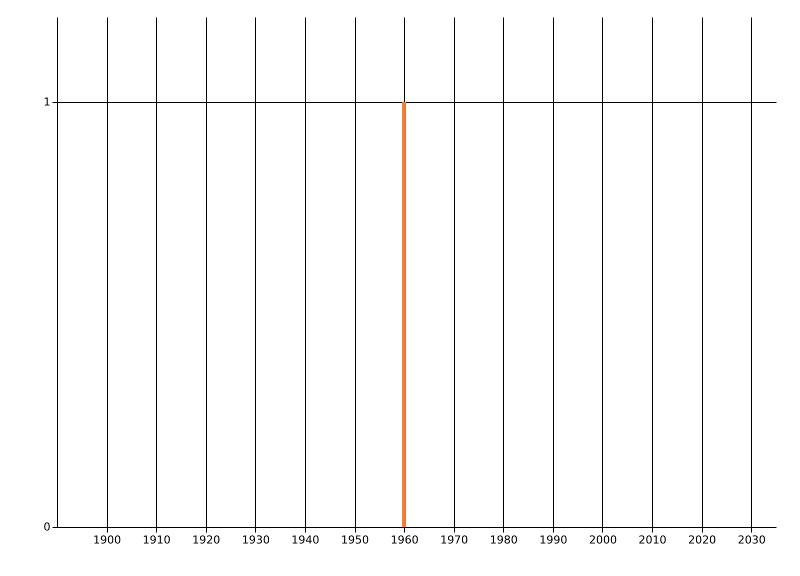  What do you see at coordinates (305, 540) in the screenshot?
I see `x-tick-label: 1940` at bounding box center [305, 540].